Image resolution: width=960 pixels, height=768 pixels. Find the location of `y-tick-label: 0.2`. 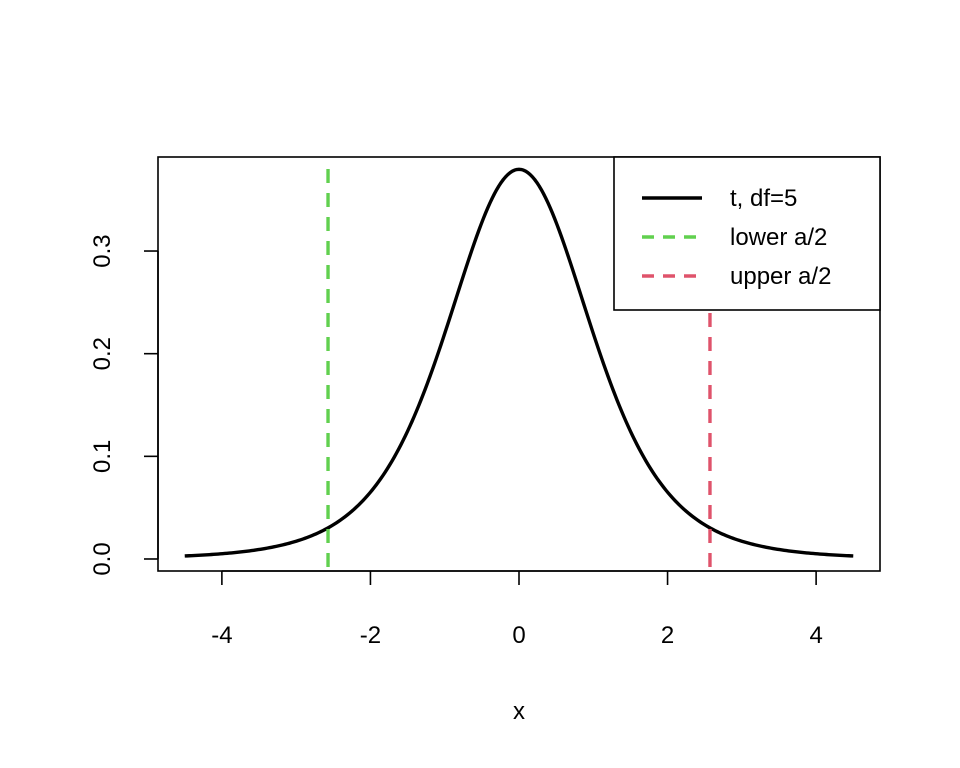

y-tick-label: 0.2 is located at coordinates (102, 353).